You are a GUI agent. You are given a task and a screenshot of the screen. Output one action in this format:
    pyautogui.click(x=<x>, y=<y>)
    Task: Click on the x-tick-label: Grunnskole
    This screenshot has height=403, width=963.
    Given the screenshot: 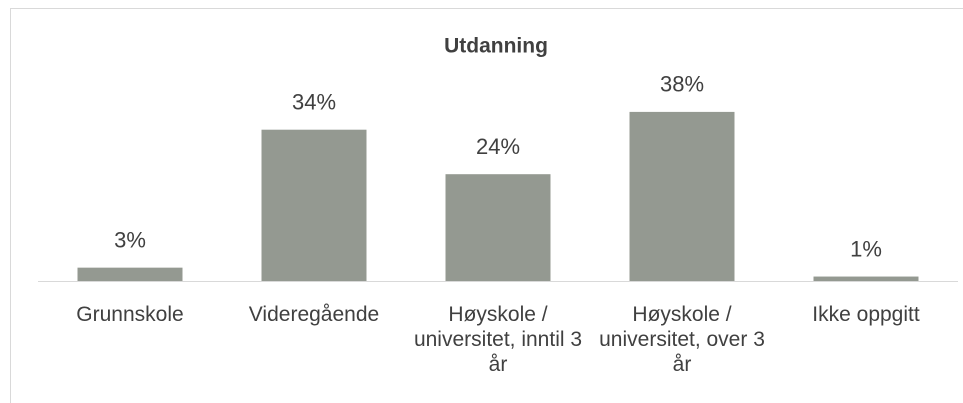 What is the action you would take?
    pyautogui.click(x=130, y=314)
    